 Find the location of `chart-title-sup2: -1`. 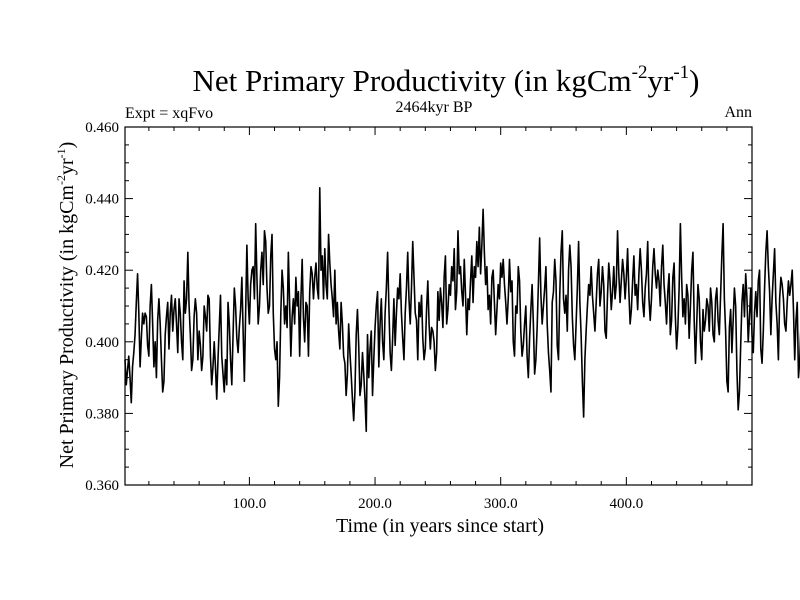

chart-title-sup2: -1 is located at coordinates (681, 72).